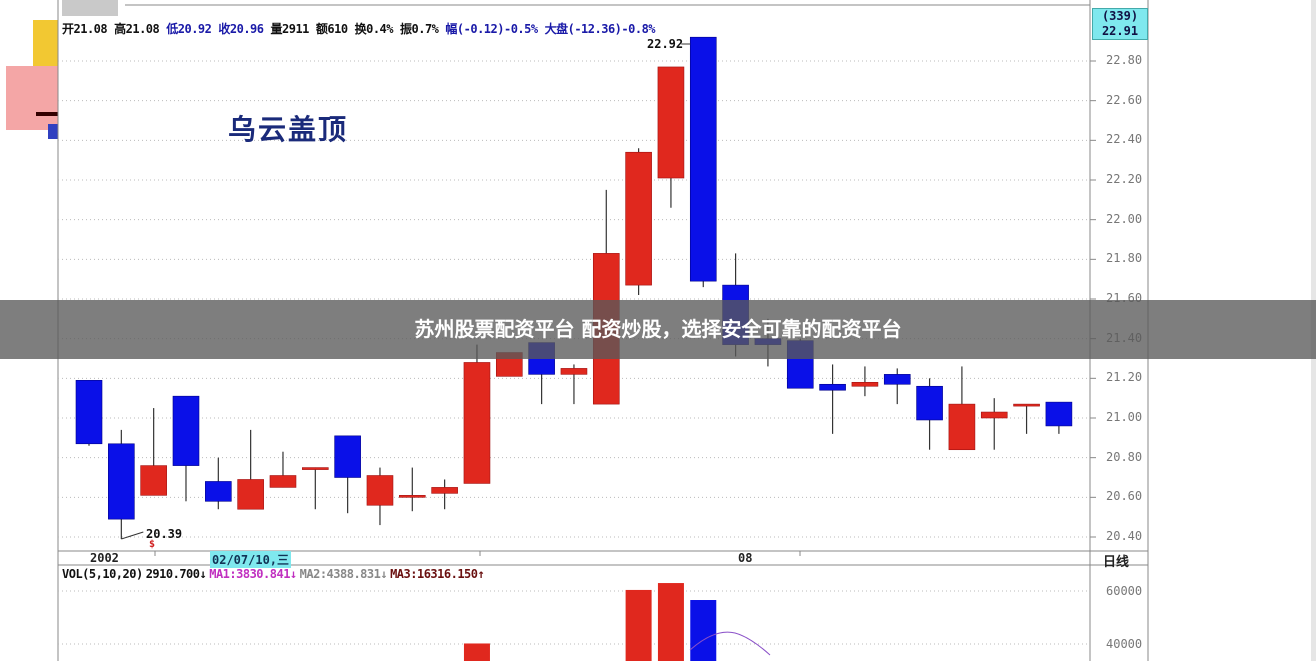  What do you see at coordinates (1116, 562) in the screenshot?
I see `period-label: 日线` at bounding box center [1116, 562].